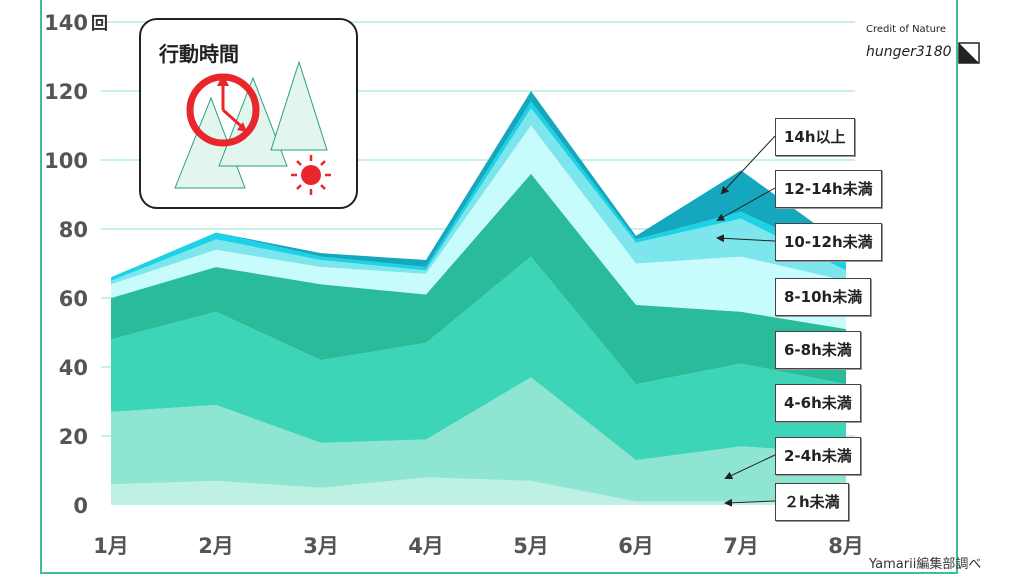 The image size is (1024, 576). Describe the element at coordinates (73, 299) in the screenshot. I see `y-tick-label: 60` at that location.